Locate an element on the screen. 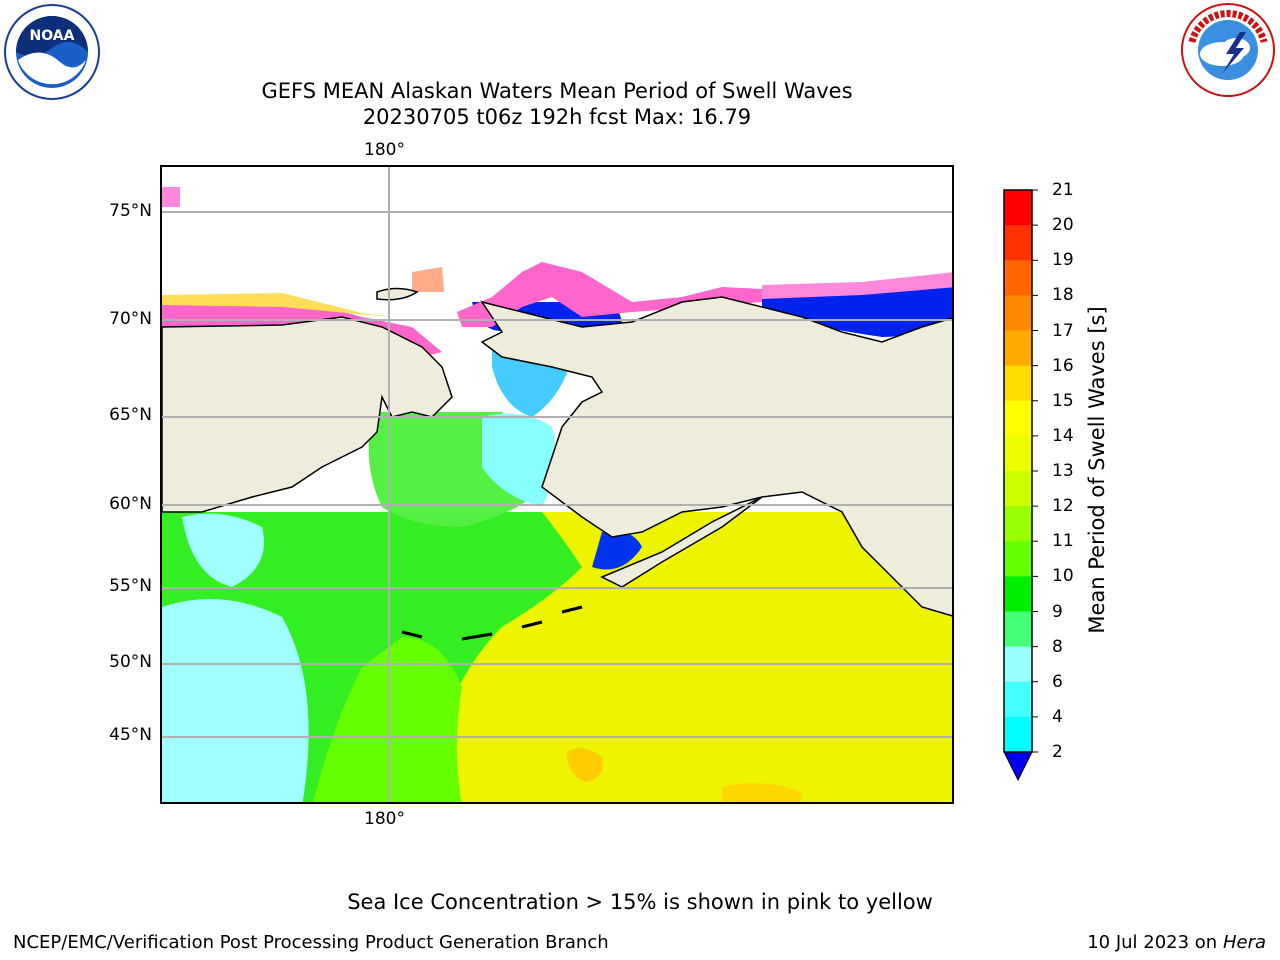 The image size is (1280, 960). lat-label-55: 55°N is located at coordinates (130, 586).